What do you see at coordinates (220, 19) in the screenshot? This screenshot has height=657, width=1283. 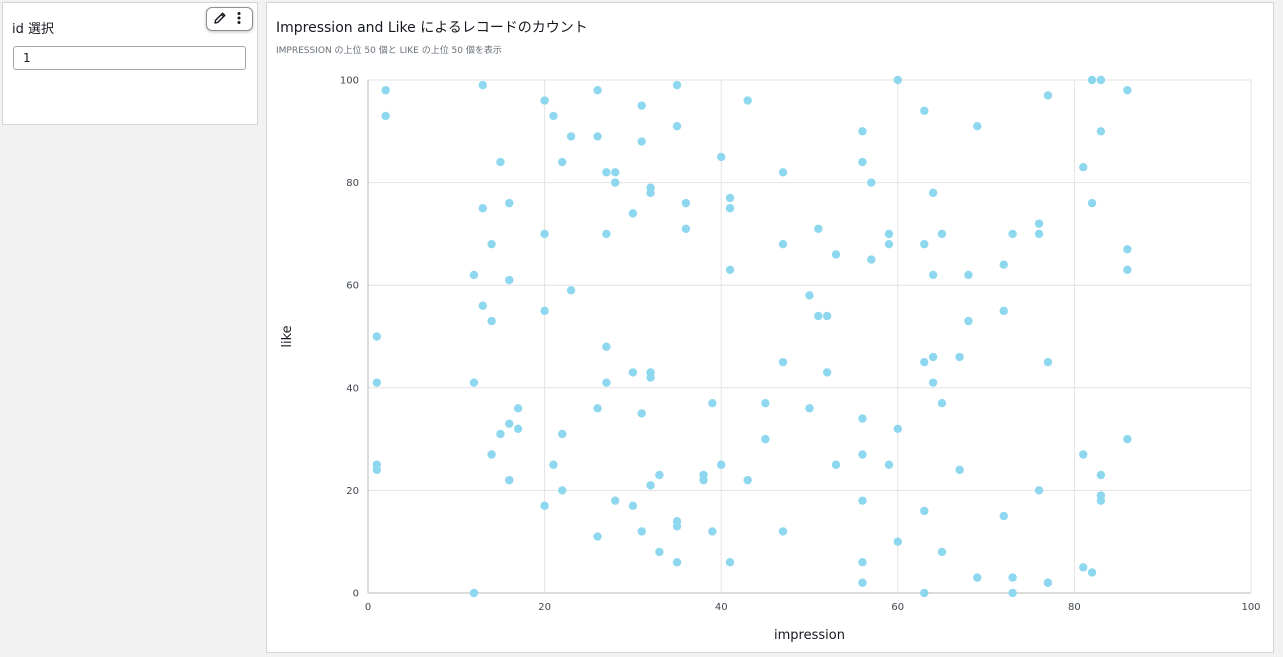 I see `edit-button` at bounding box center [220, 19].